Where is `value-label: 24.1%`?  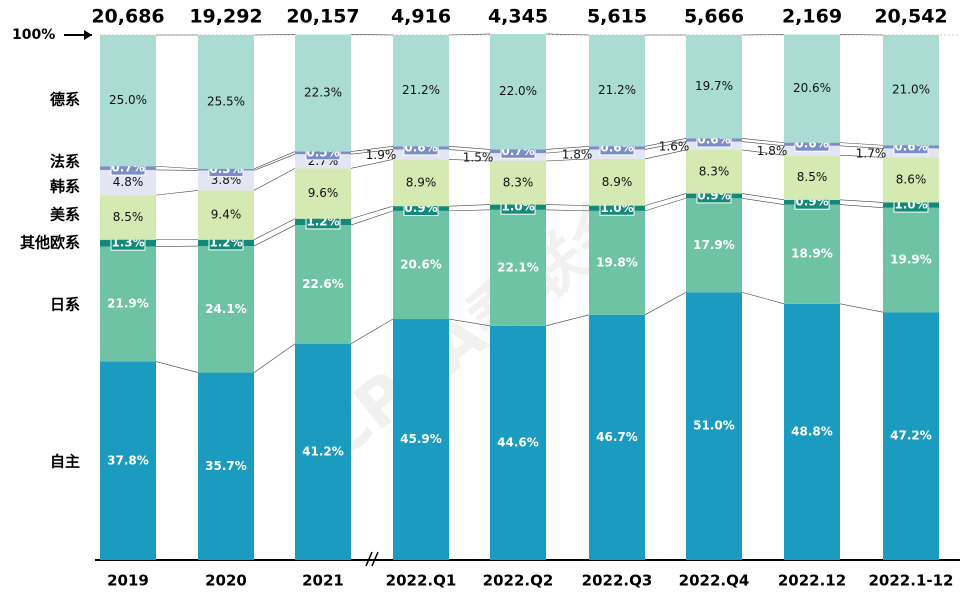 value-label: 24.1% is located at coordinates (226, 309).